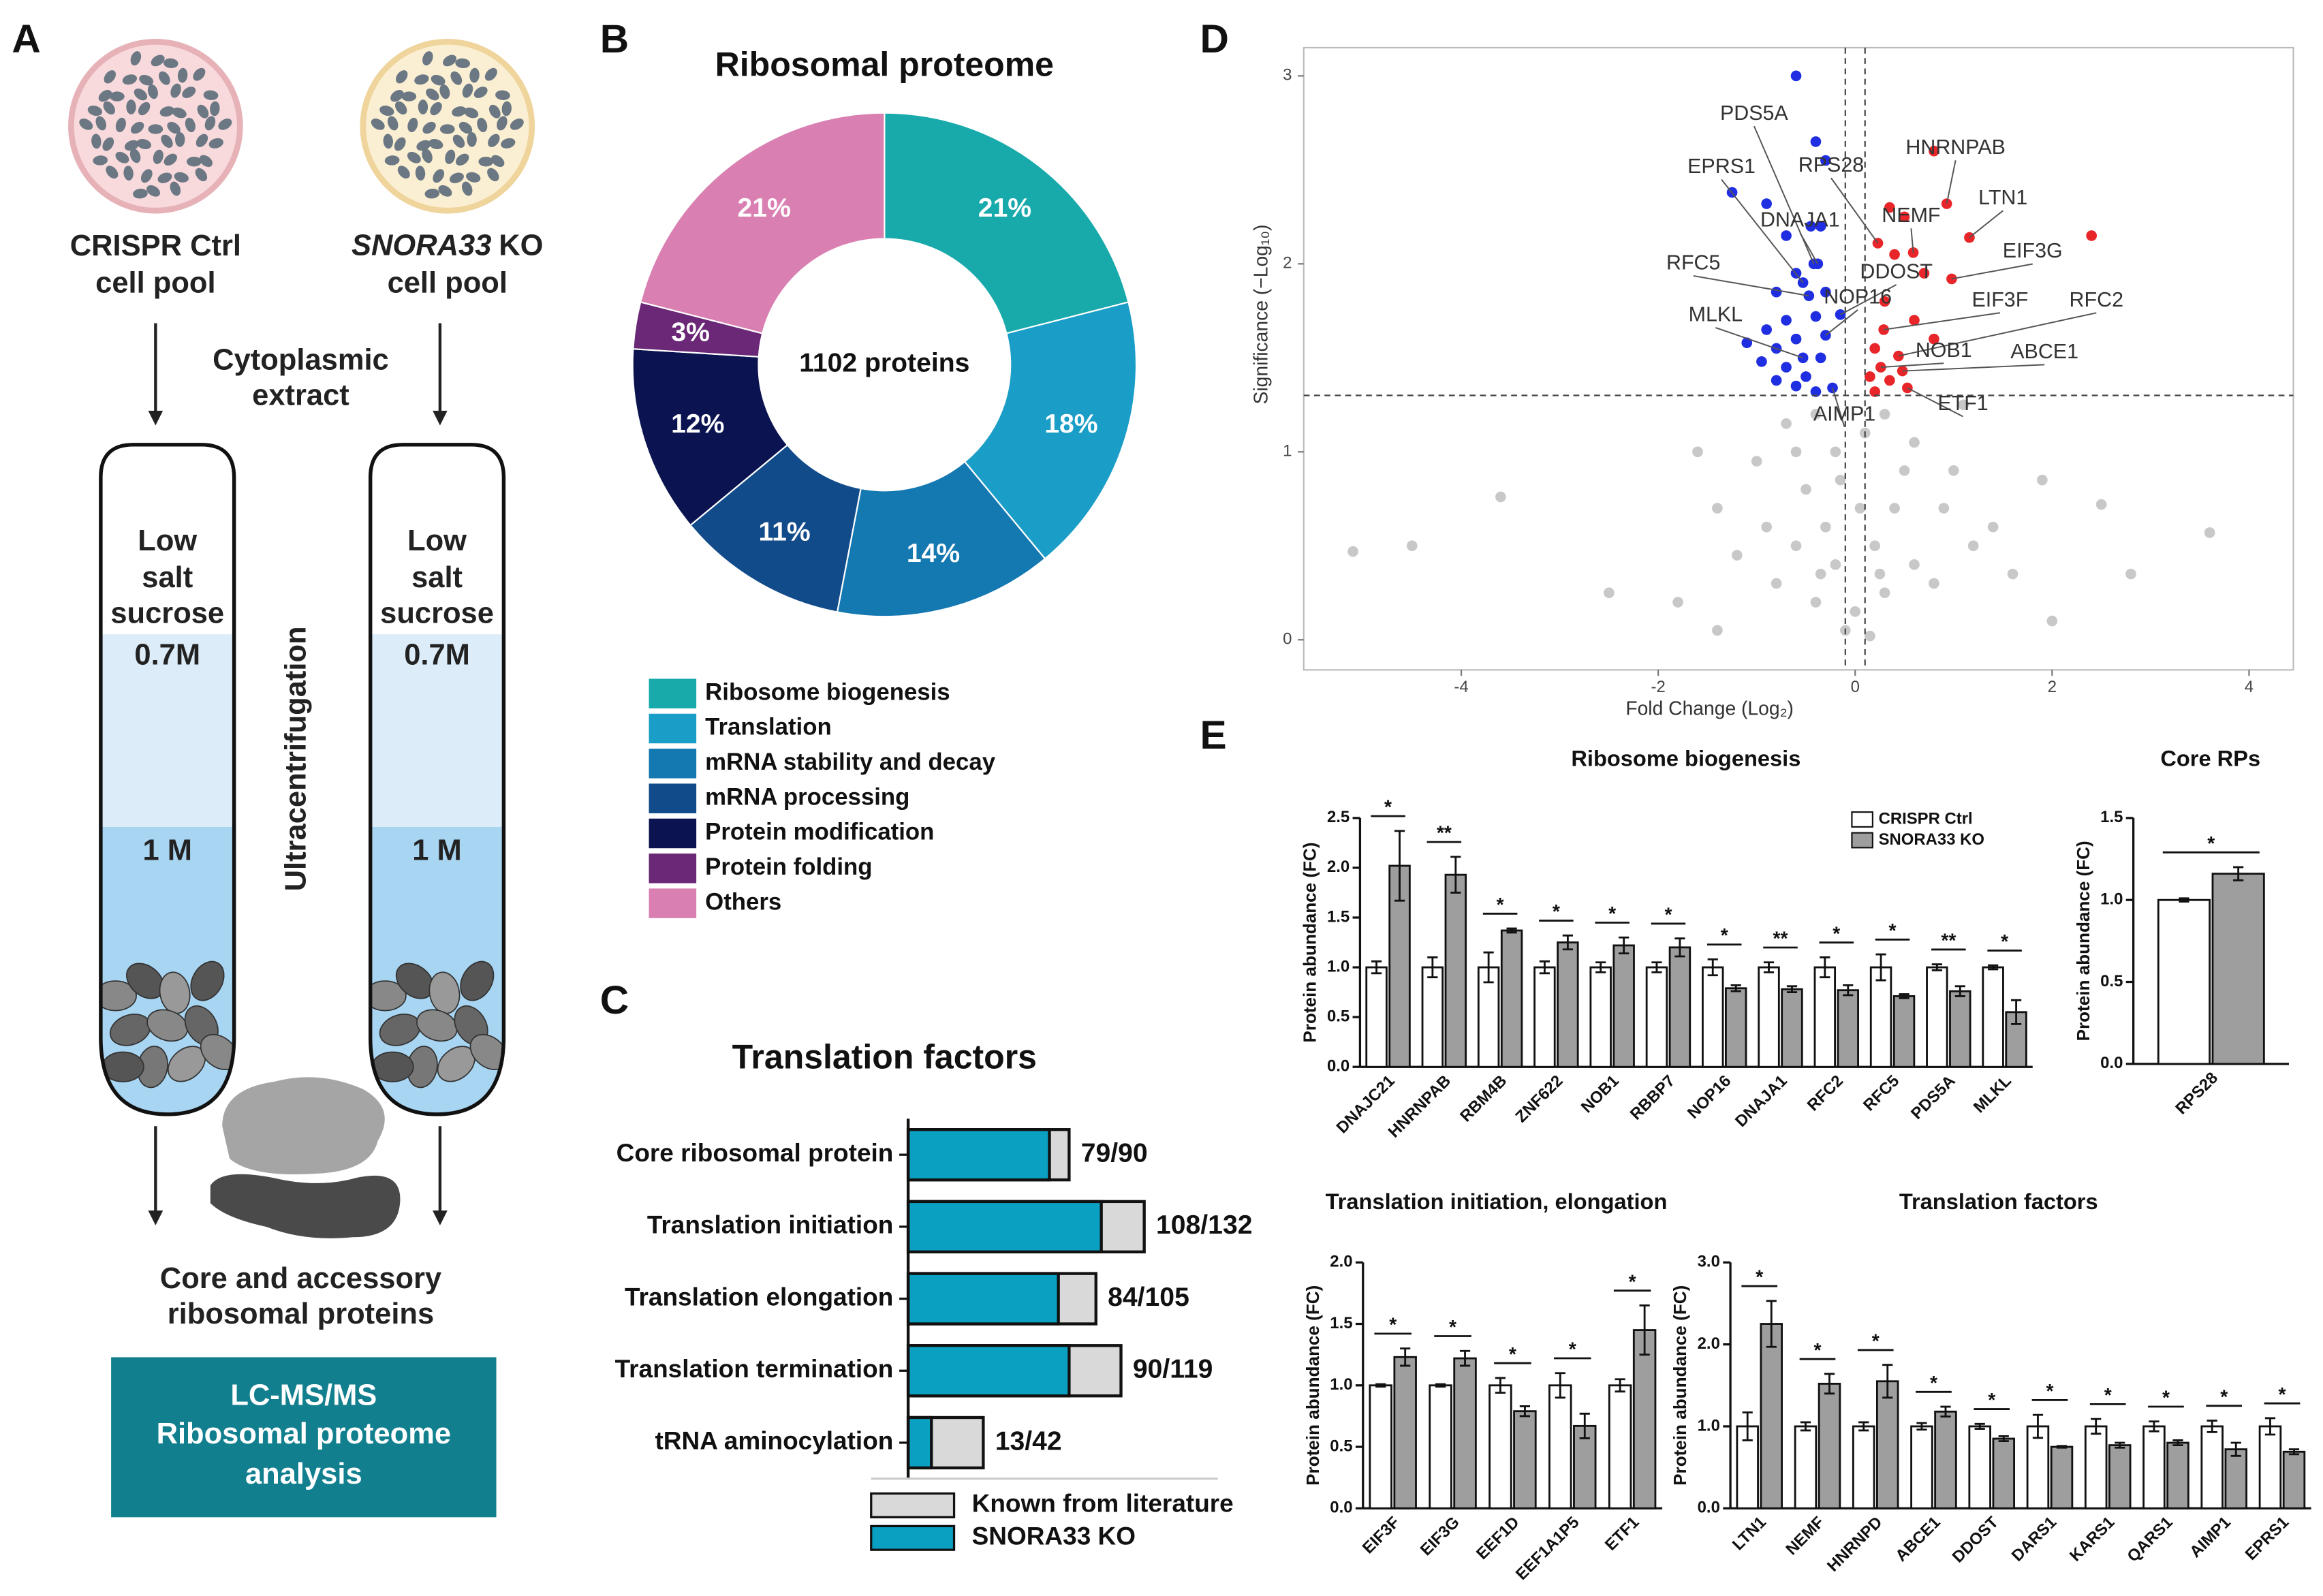  What do you see at coordinates (437, 613) in the screenshot?
I see `tube-label: sucrose` at bounding box center [437, 613].